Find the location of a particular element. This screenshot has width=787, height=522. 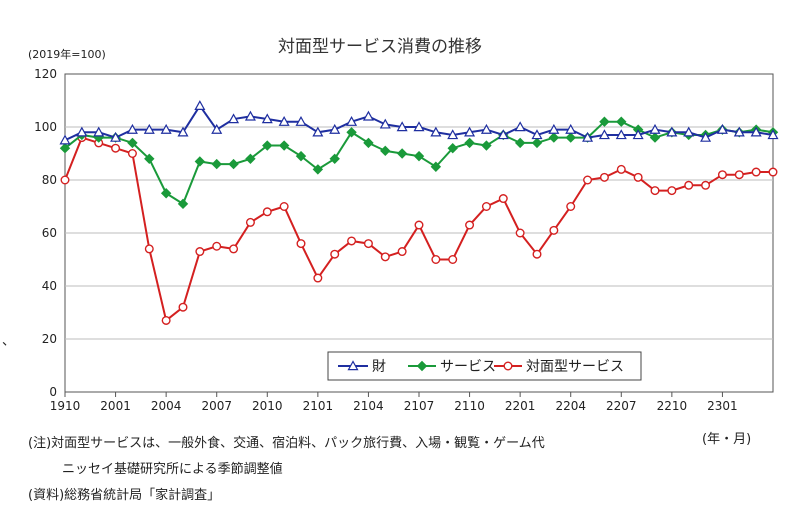

y-tick-label: 20 is located at coordinates (49, 339).